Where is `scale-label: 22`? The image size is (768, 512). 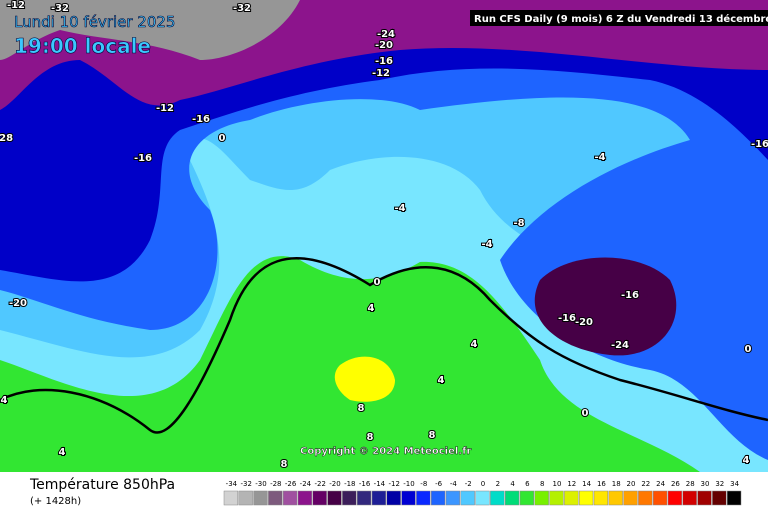 scale-label: 22 is located at coordinates (645, 484).